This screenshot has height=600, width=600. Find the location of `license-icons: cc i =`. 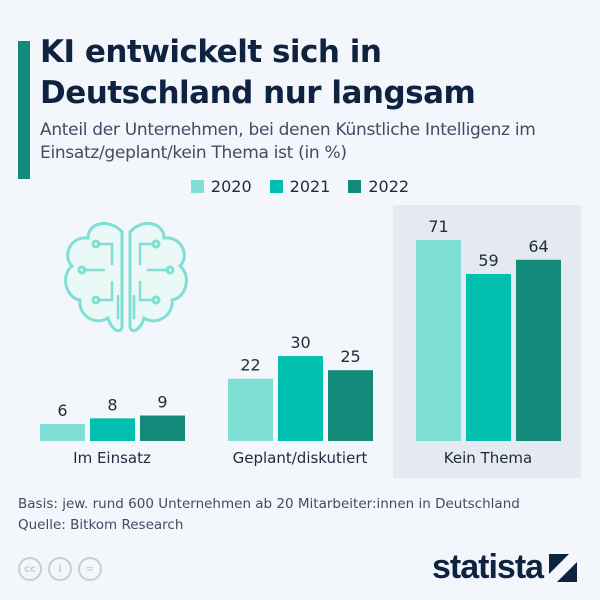

license-icons: cc i = is located at coordinates (60, 569).